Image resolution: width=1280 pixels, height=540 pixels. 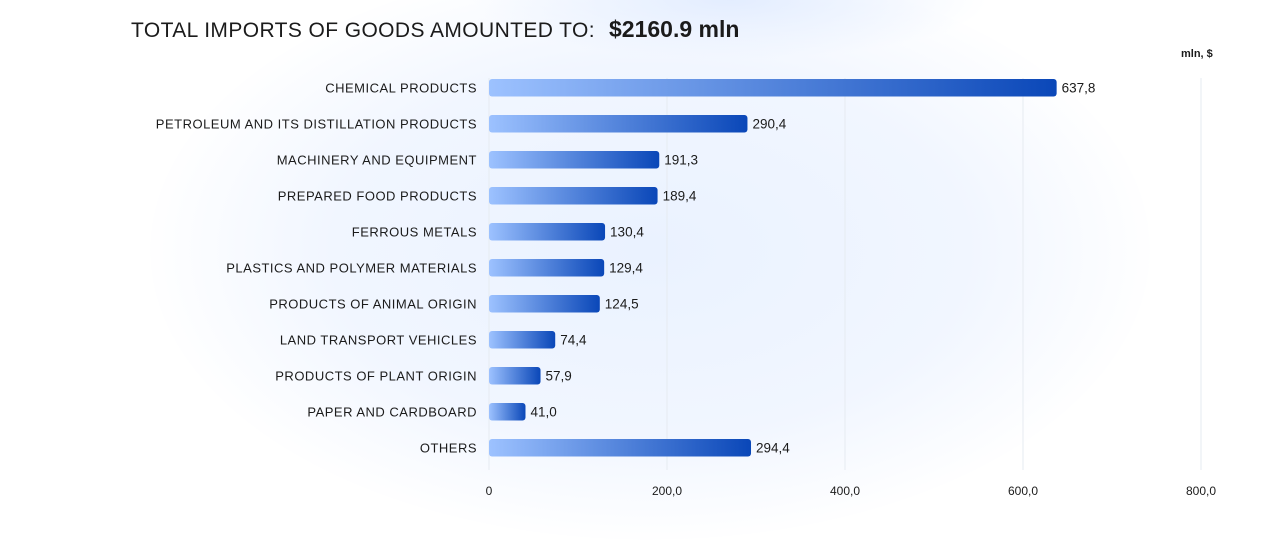 I want to click on x-tick-label: 200,0, so click(x=667, y=491).